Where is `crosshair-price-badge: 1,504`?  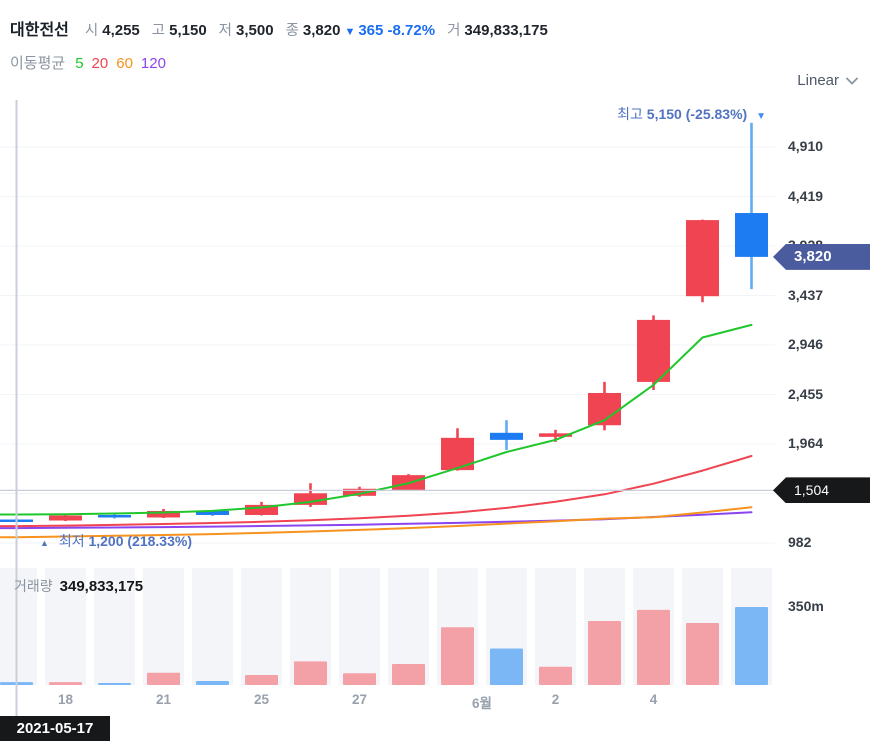 crosshair-price-badge: 1,504 is located at coordinates (821, 490).